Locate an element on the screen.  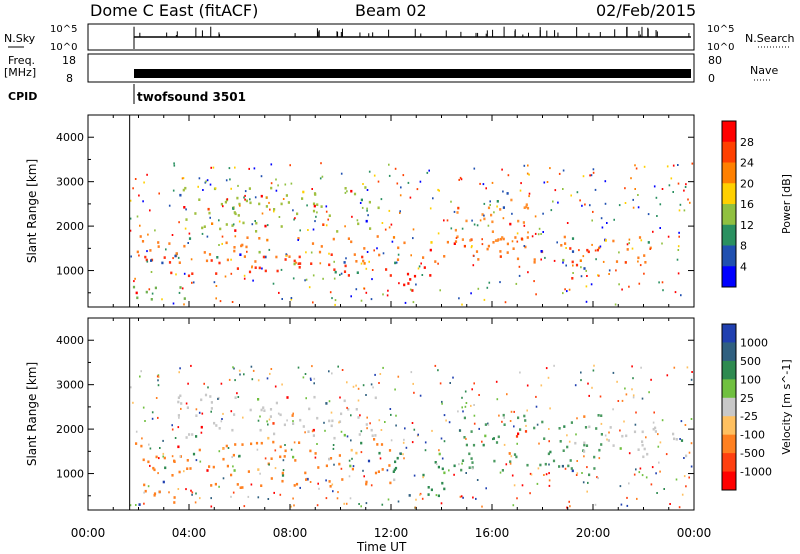
colorbar-tick-label: -1000 is located at coordinates (756, 472).